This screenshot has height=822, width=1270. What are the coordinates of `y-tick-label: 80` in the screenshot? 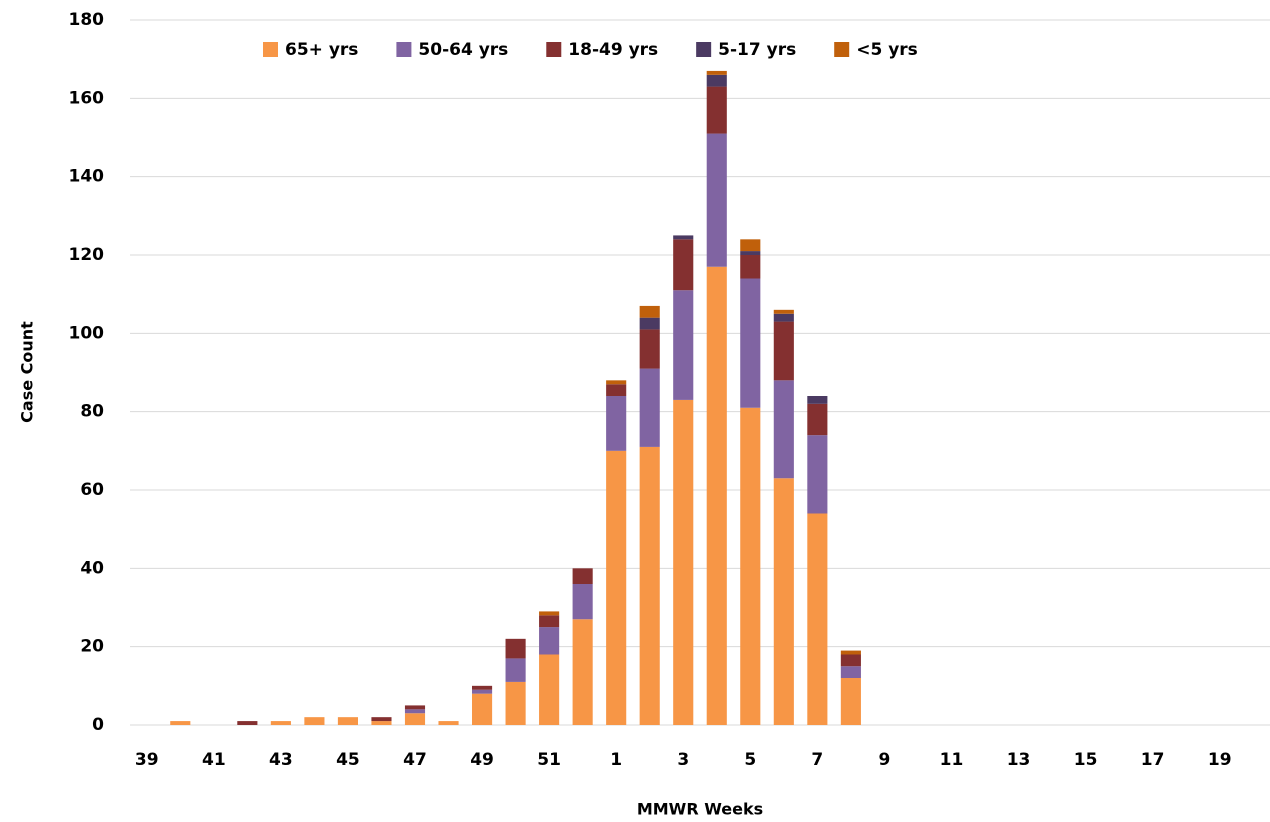 It's located at (92, 412).